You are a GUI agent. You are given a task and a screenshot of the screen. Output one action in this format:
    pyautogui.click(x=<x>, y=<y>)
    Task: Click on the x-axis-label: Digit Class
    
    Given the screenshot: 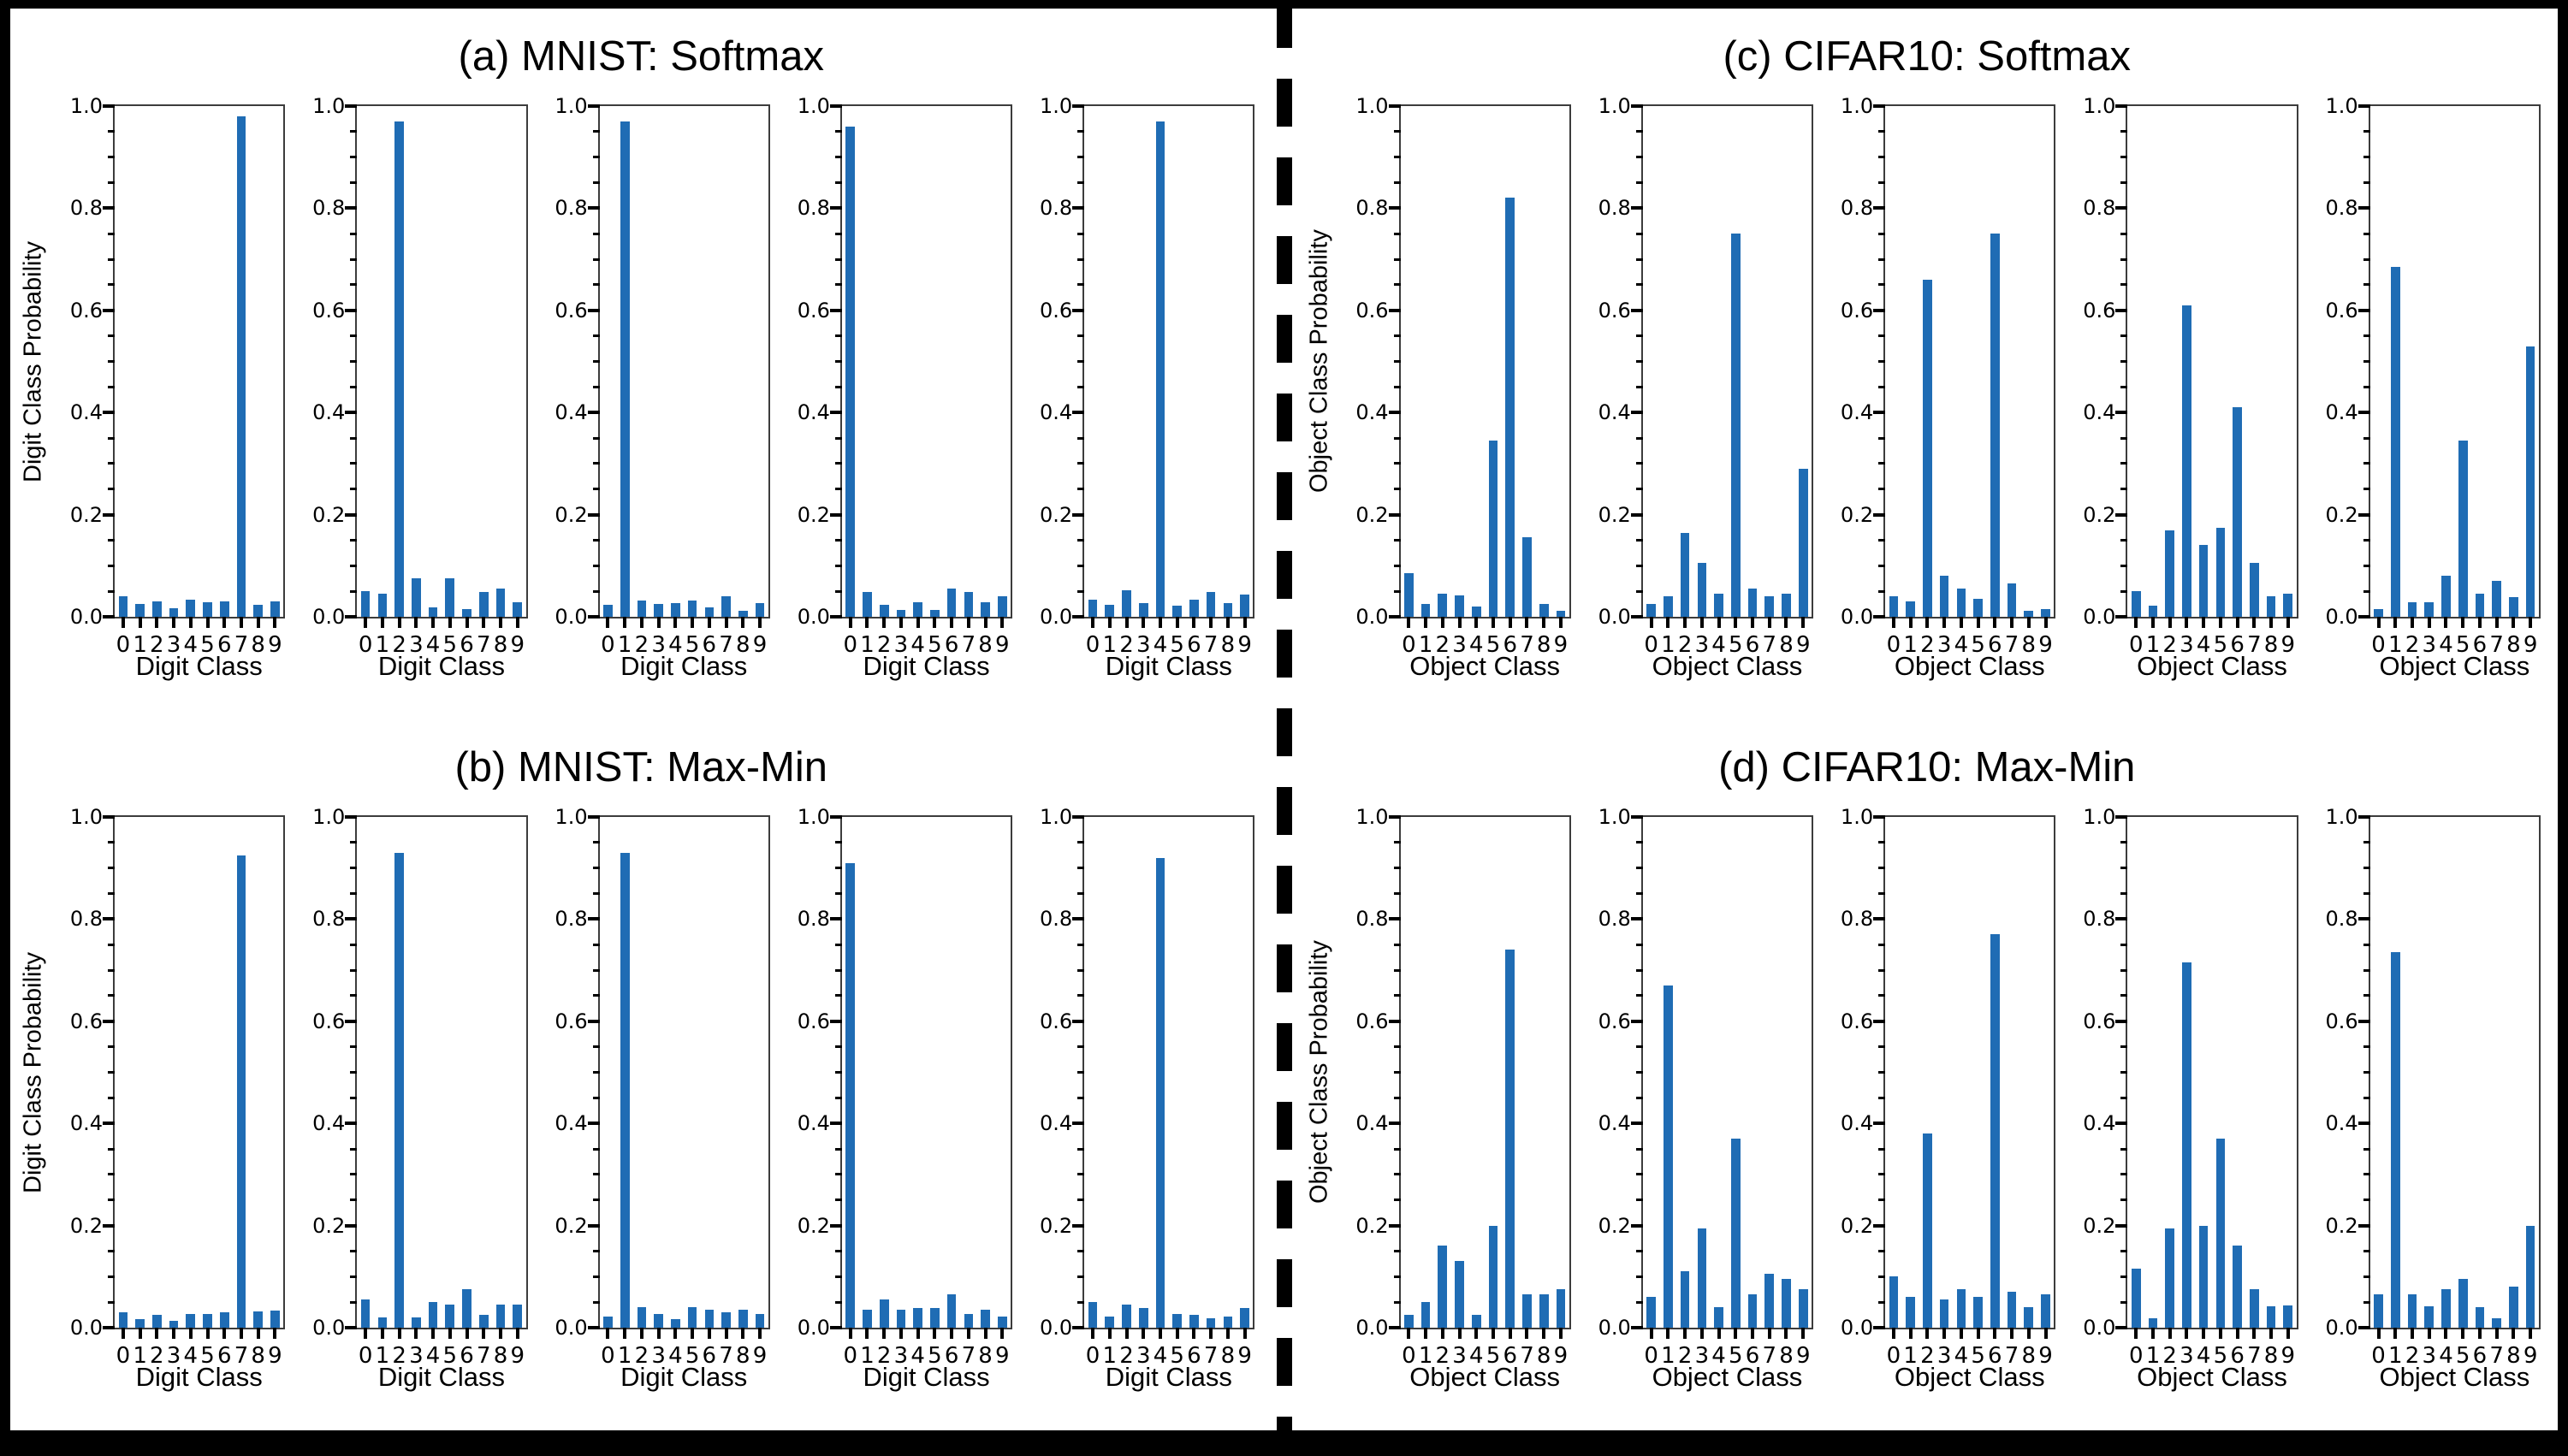 What is the action you would take?
    pyautogui.click(x=684, y=666)
    